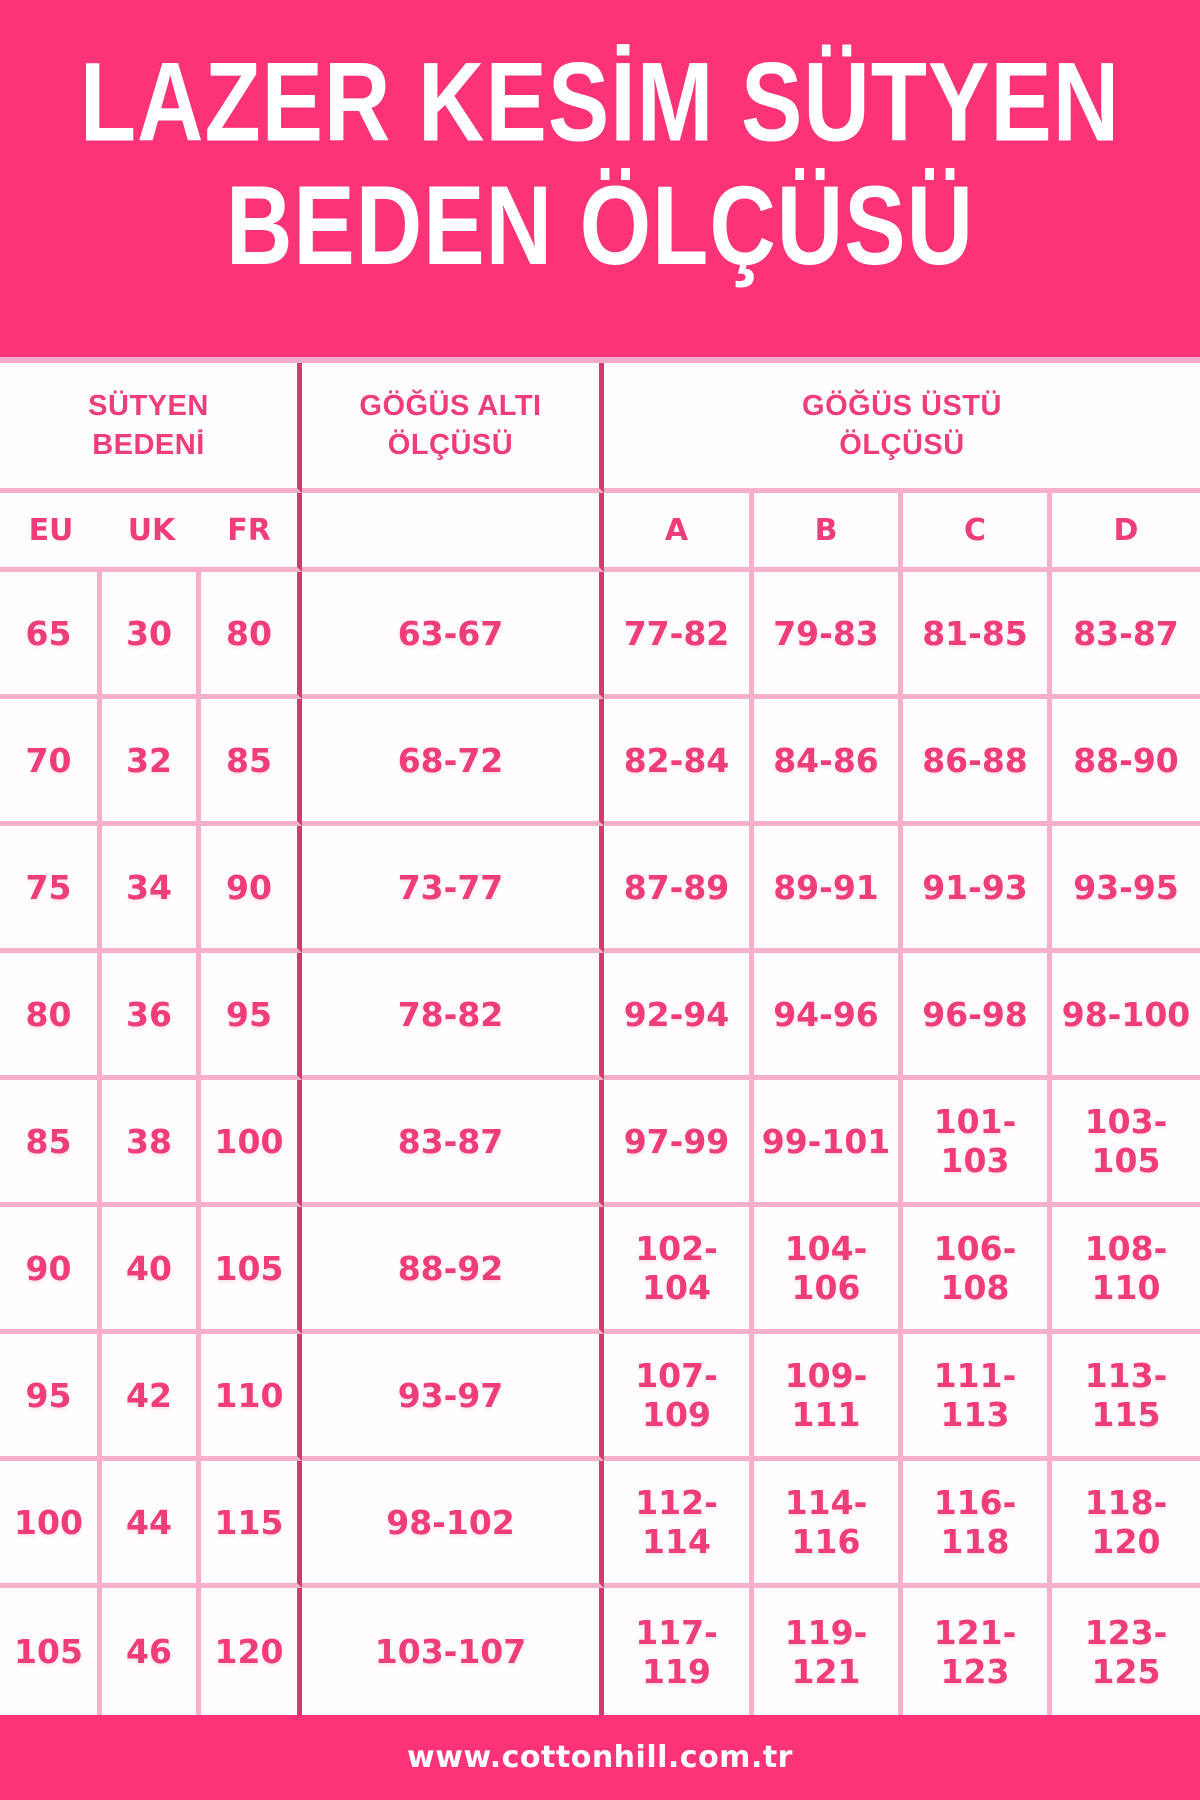  I want to click on table-cell: 119-121, so click(828, 1651).